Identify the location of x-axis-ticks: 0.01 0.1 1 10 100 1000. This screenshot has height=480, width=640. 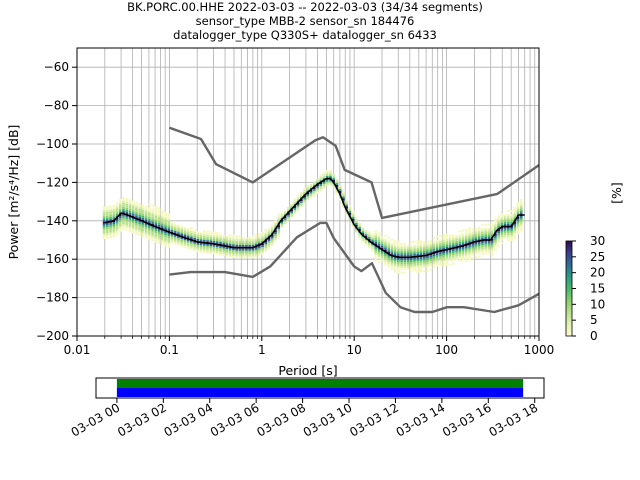
(309, 346).